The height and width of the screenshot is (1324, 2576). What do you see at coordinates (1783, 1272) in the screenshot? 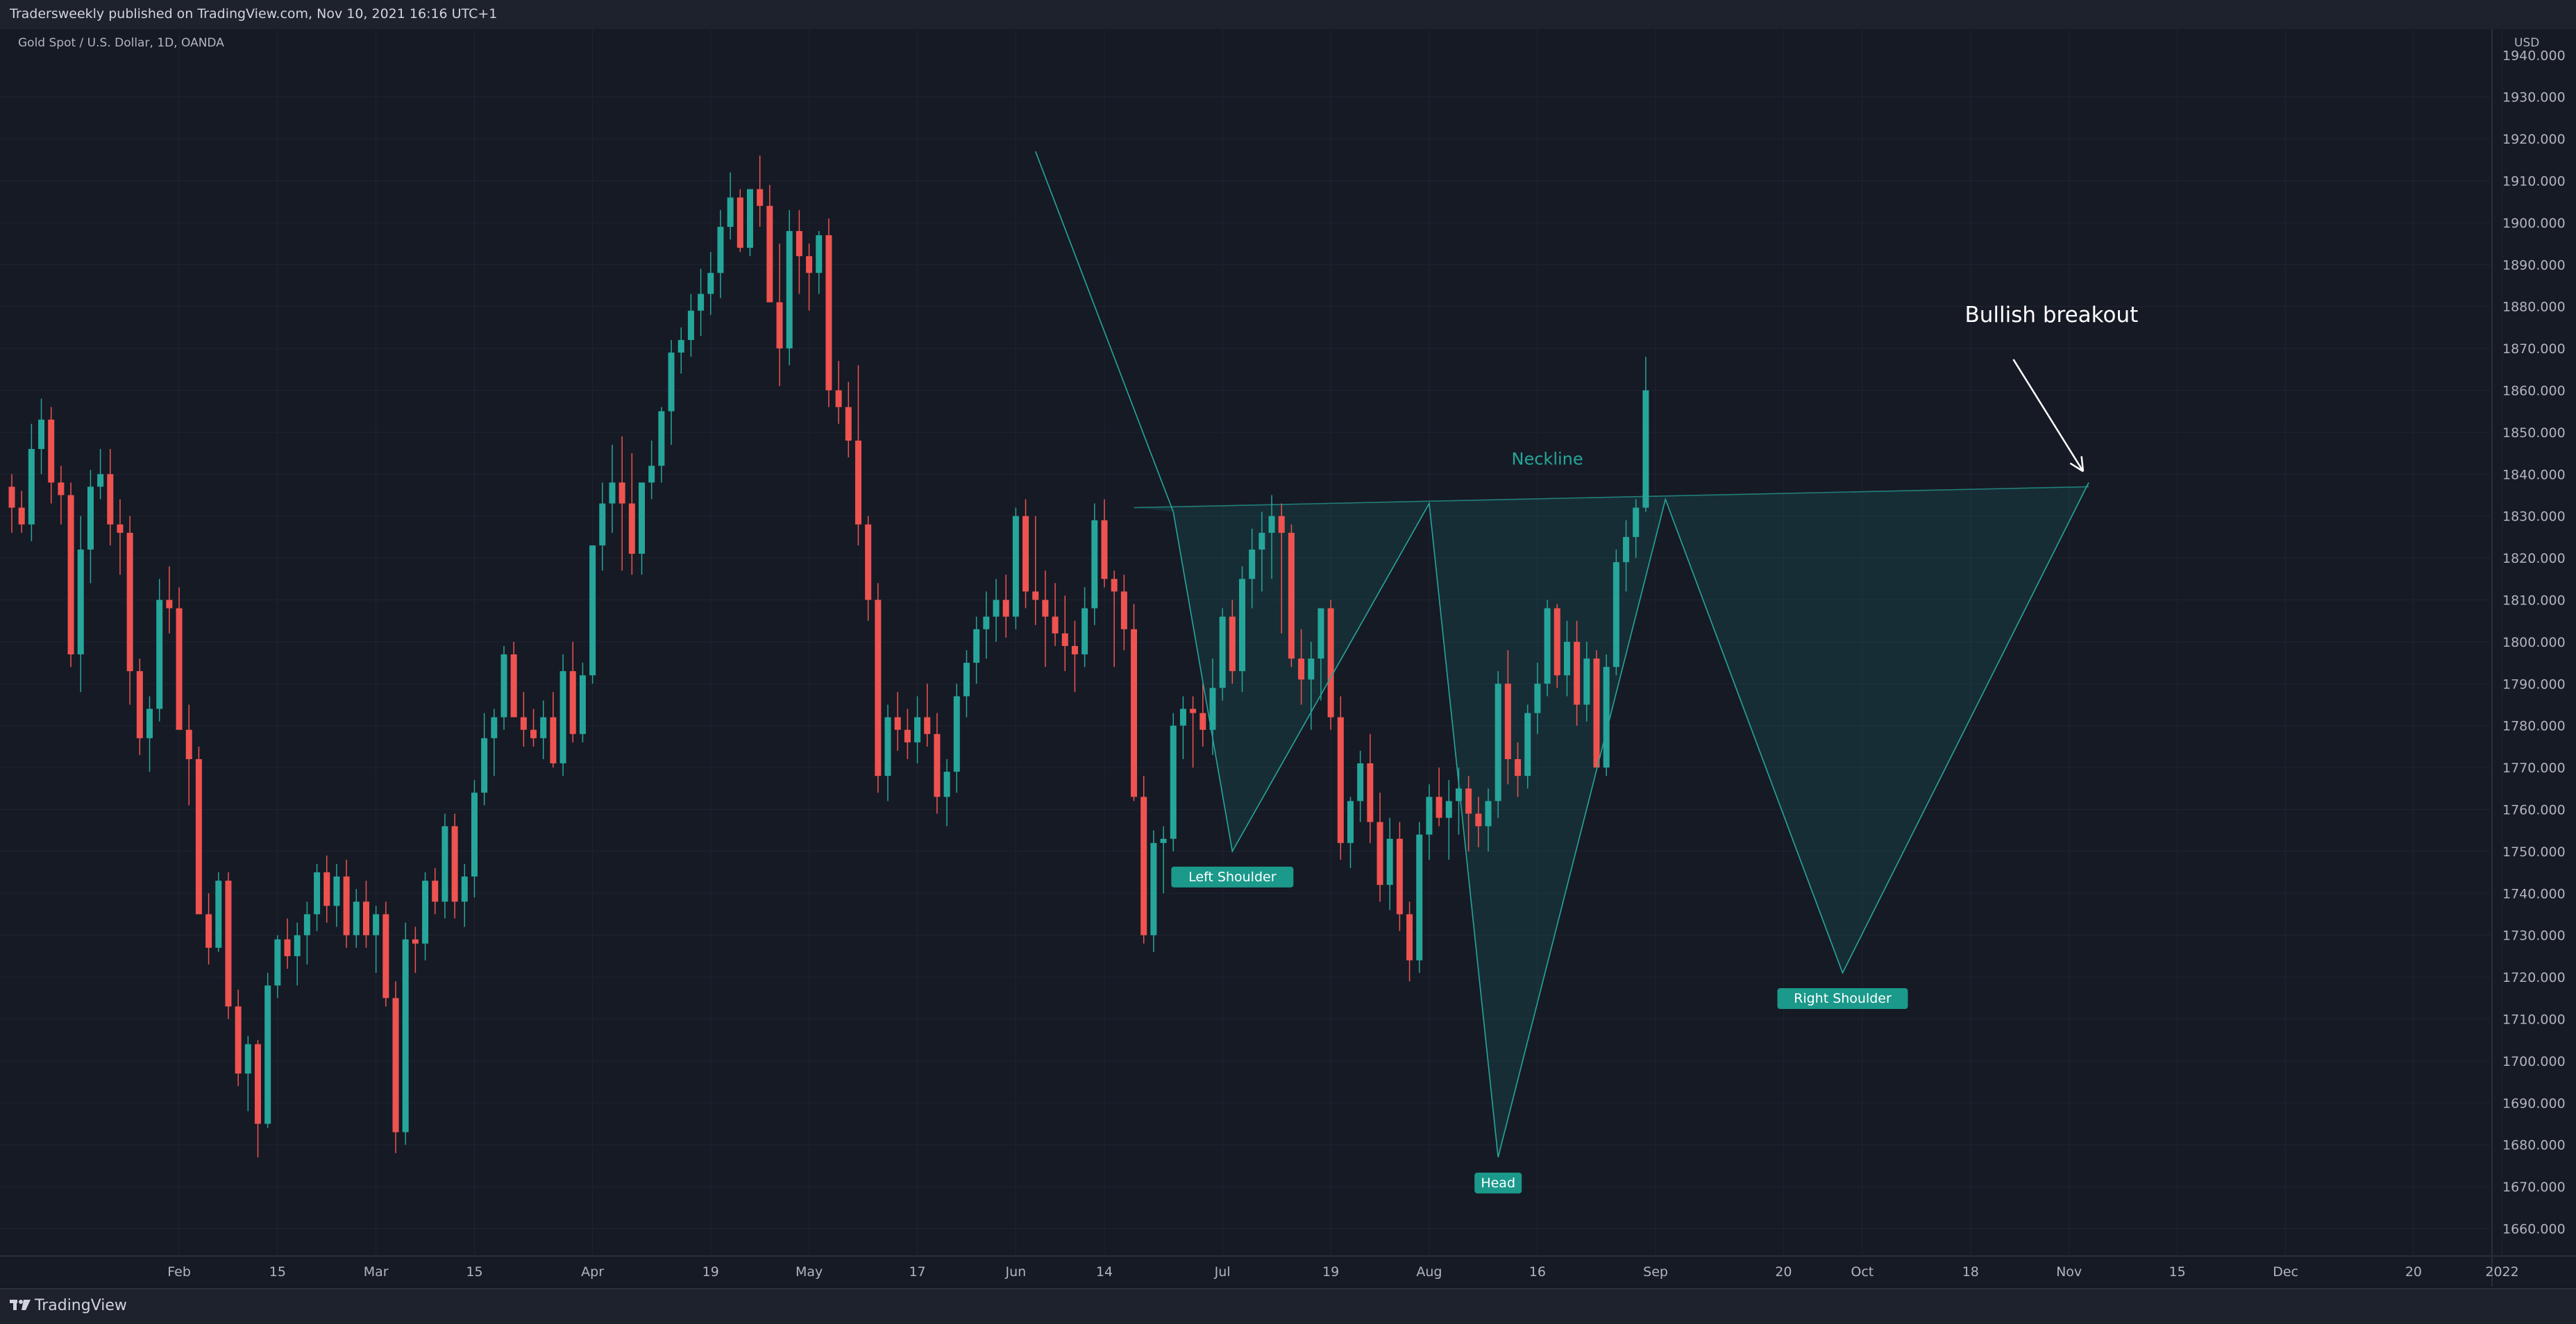
I see `time-tick-label: 20` at bounding box center [1783, 1272].